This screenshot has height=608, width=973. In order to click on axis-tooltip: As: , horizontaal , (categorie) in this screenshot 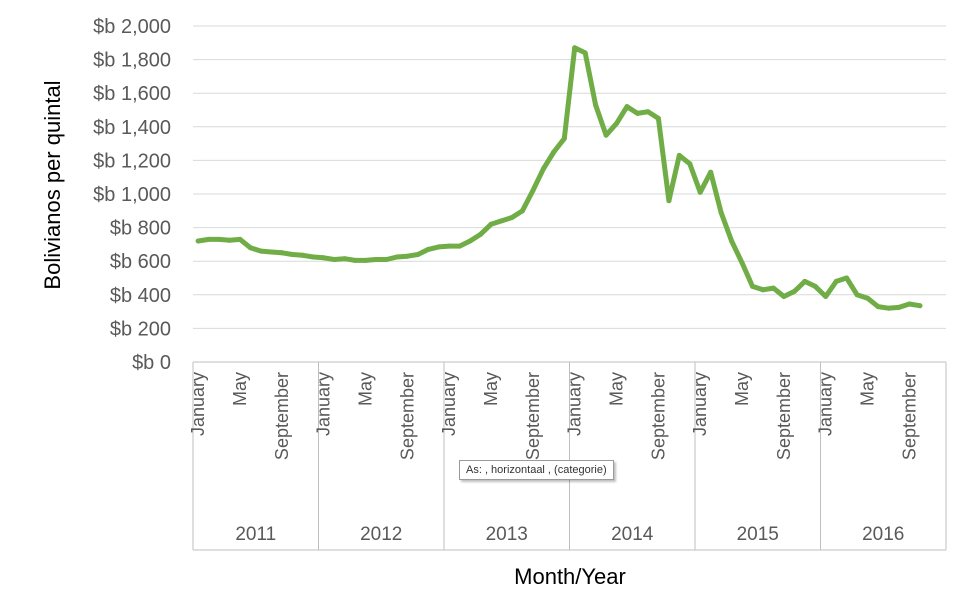, I will do `click(536, 470)`.